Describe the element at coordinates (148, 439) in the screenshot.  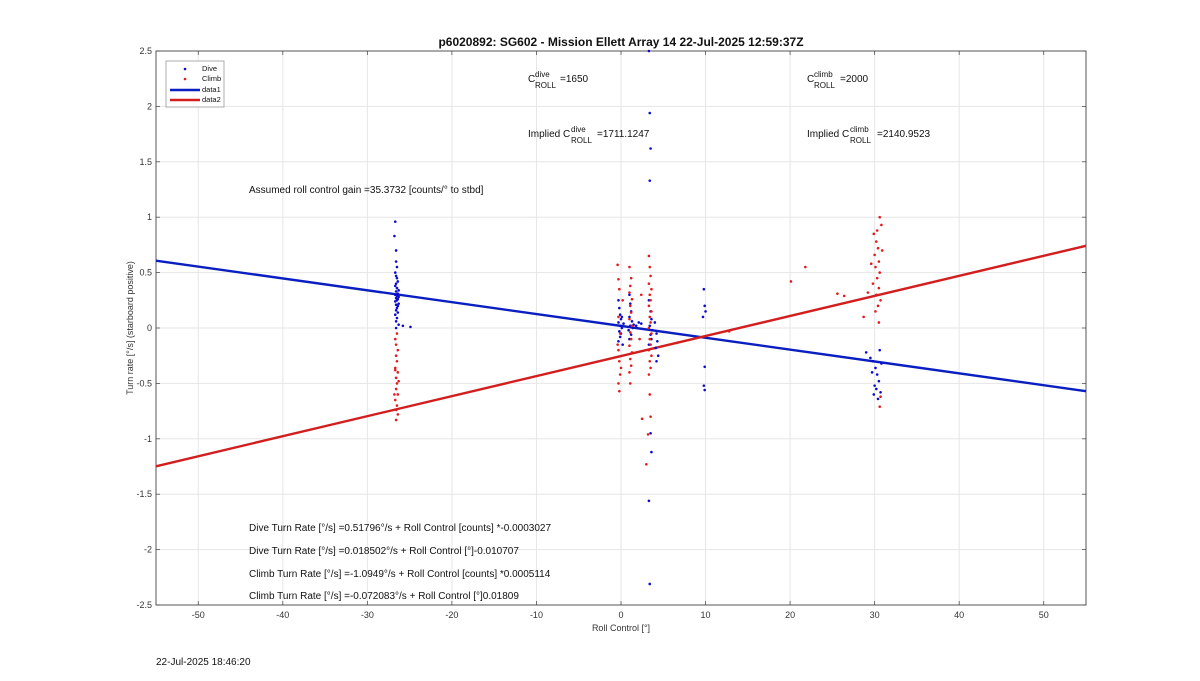
I see `y-tick-label: -1` at that location.